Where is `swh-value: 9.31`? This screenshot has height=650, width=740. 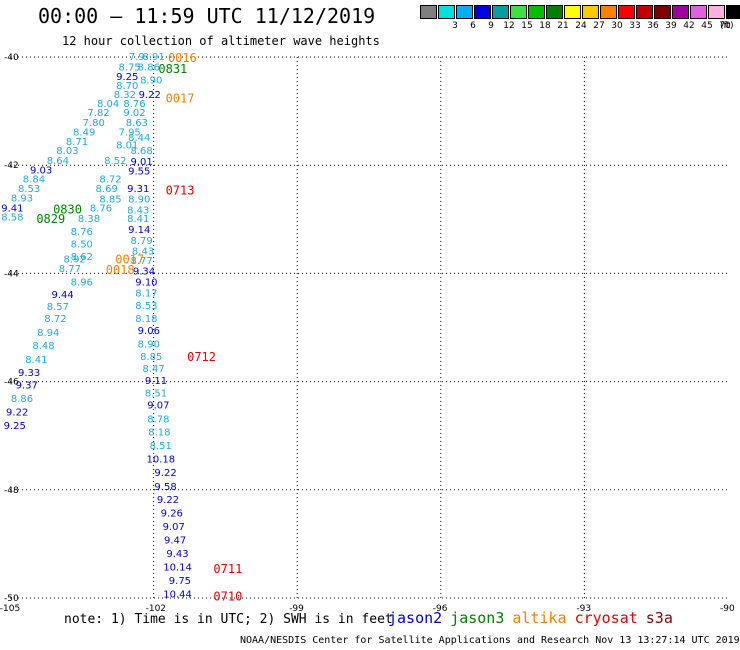
swh-value: 9.31 is located at coordinates (138, 189).